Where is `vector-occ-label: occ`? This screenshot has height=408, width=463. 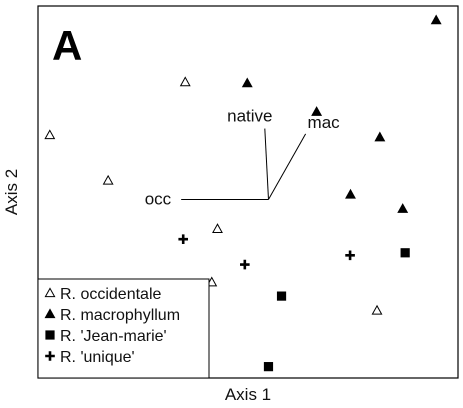
vector-occ-label: occ is located at coordinates (158, 198).